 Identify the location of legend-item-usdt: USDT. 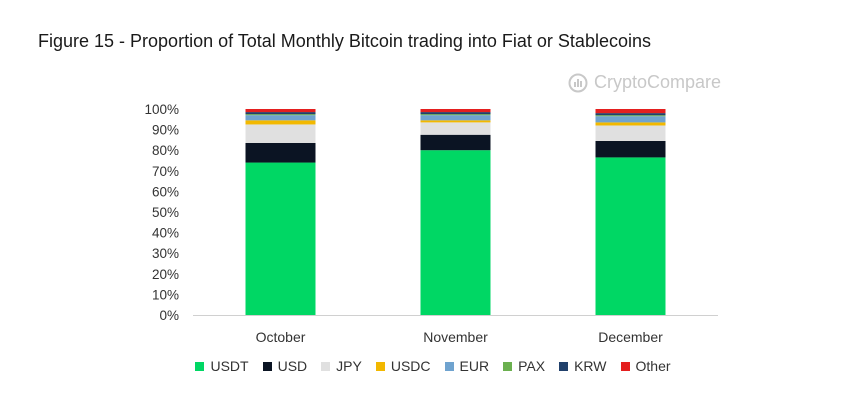
(222, 366).